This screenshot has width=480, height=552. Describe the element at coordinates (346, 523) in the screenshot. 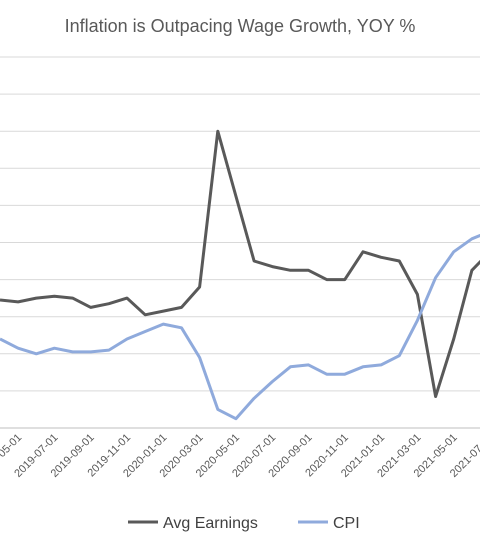

I see `legend-label-cpi: CPI` at that location.